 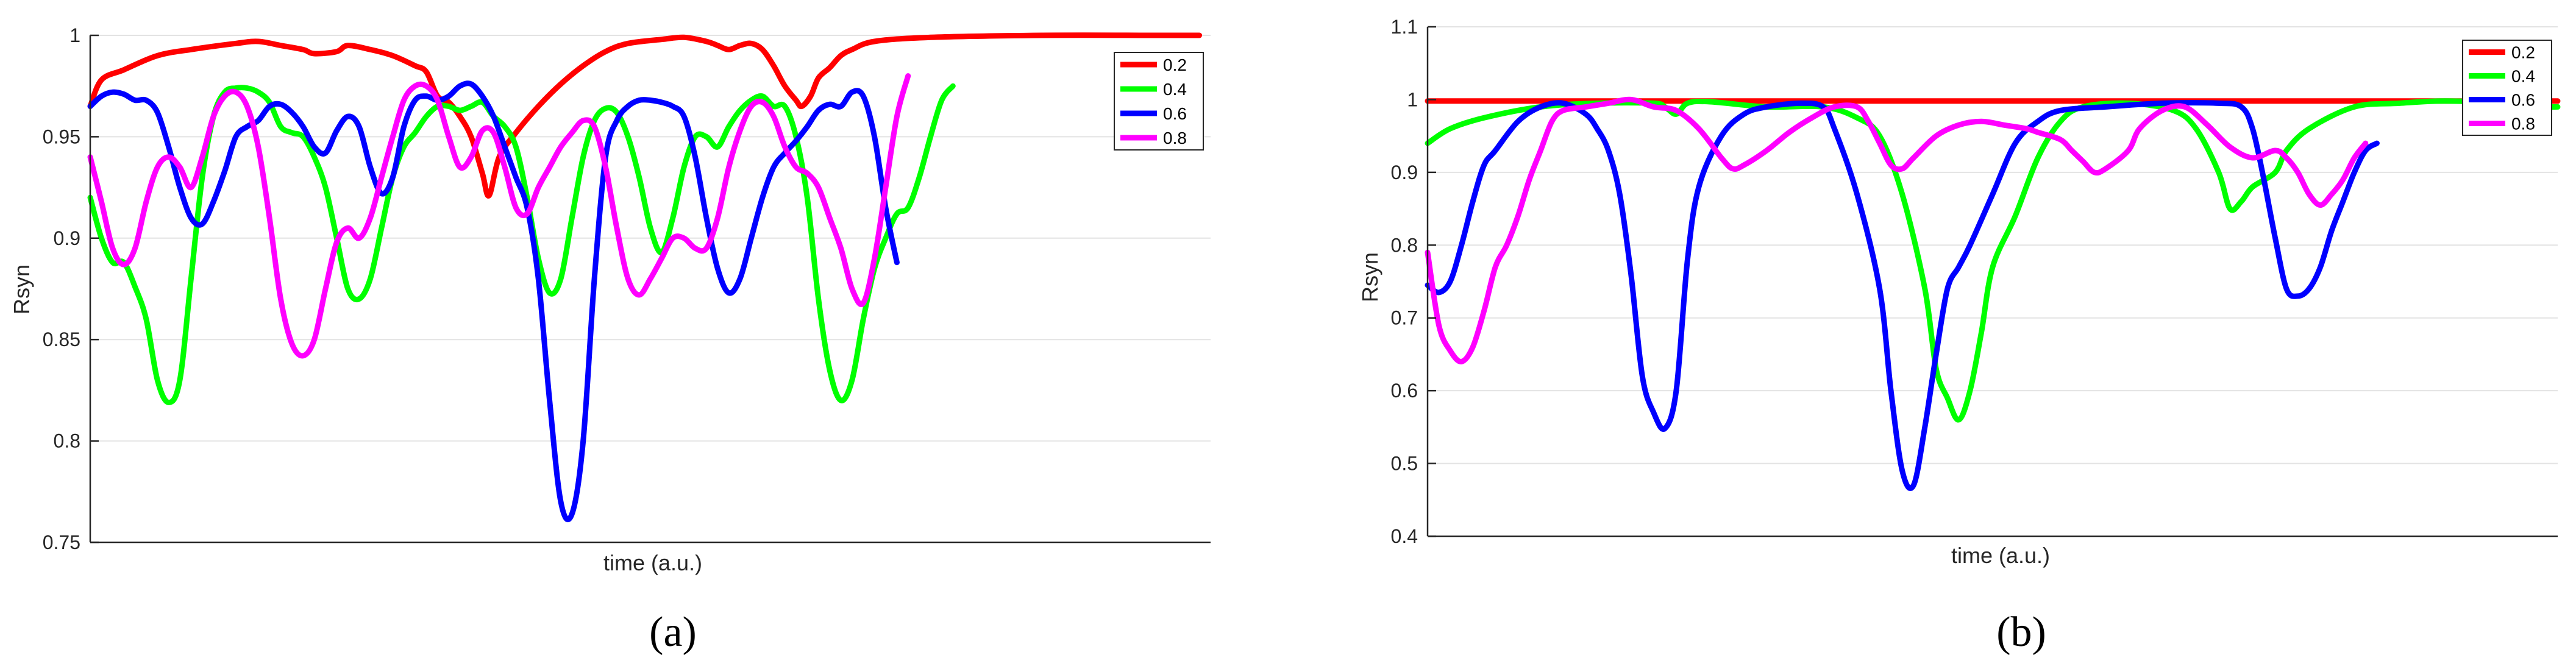 What do you see at coordinates (673, 632) in the screenshot?
I see `panel-label: (a)` at bounding box center [673, 632].